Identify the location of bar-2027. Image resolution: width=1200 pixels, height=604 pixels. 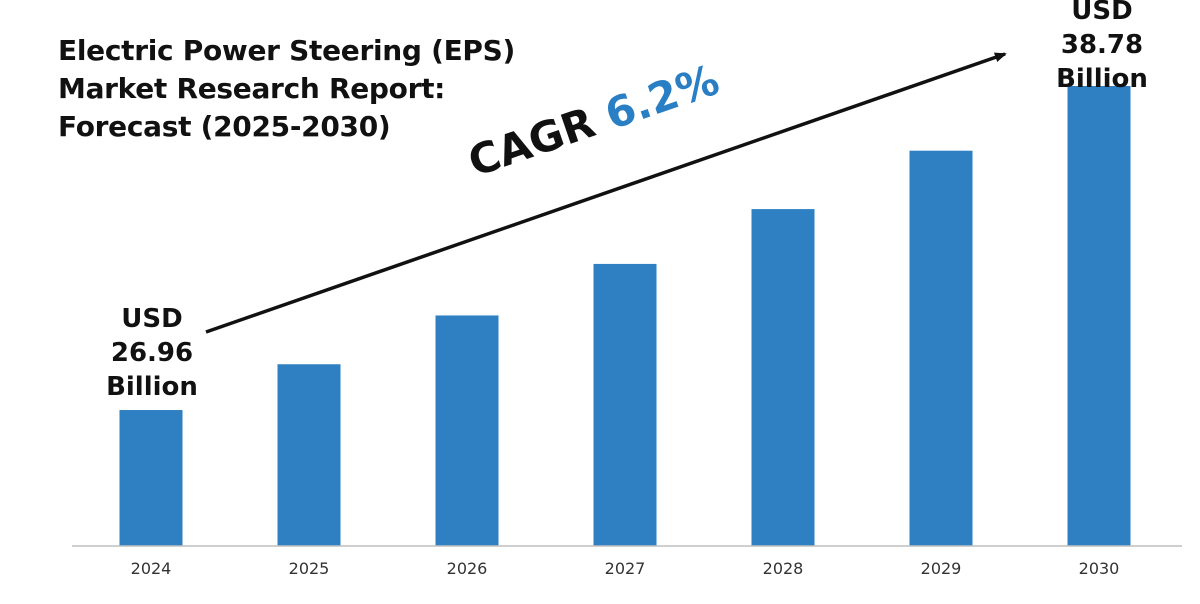
(625, 404).